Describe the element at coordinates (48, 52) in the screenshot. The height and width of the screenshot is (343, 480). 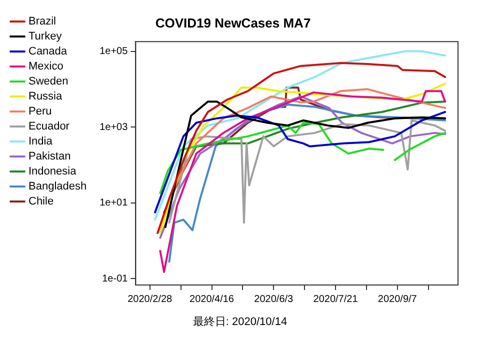
I see `legend-label: Canada` at that location.